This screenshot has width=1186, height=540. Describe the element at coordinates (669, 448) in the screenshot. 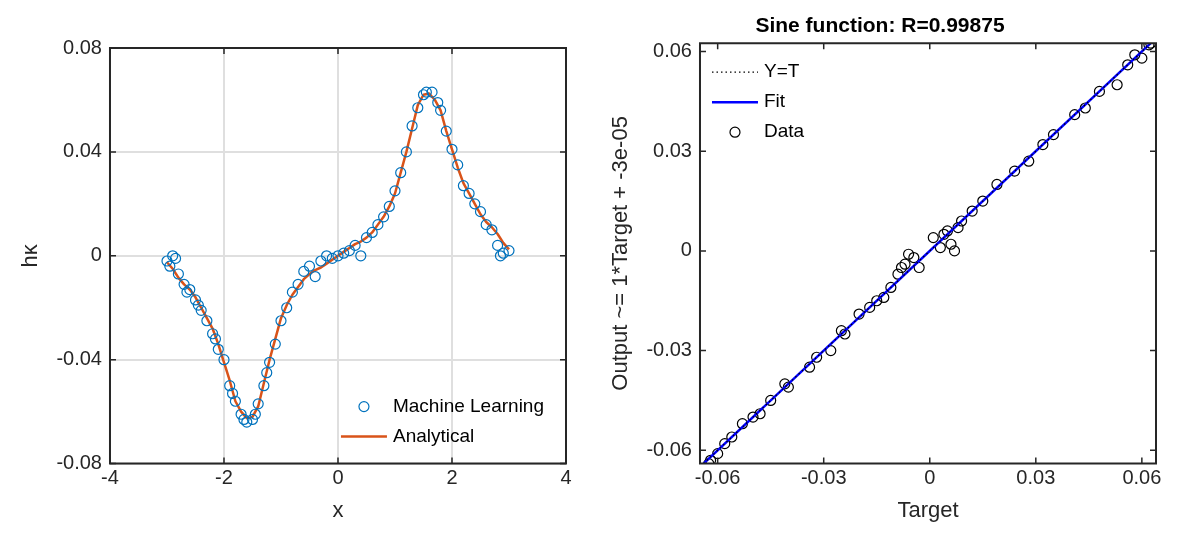

I see `y-tick-label: -0.06` at that location.